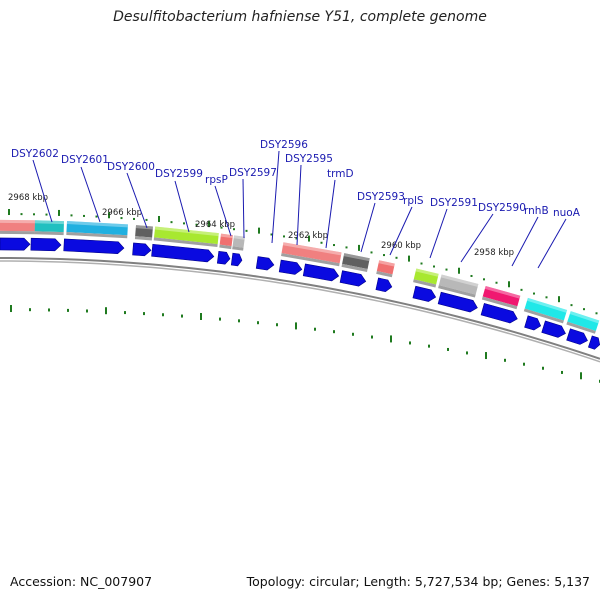 The width and height of the screenshot is (600, 600). What do you see at coordinates (340, 174) in the screenshot?
I see `gene-label: trmD` at bounding box center [340, 174].